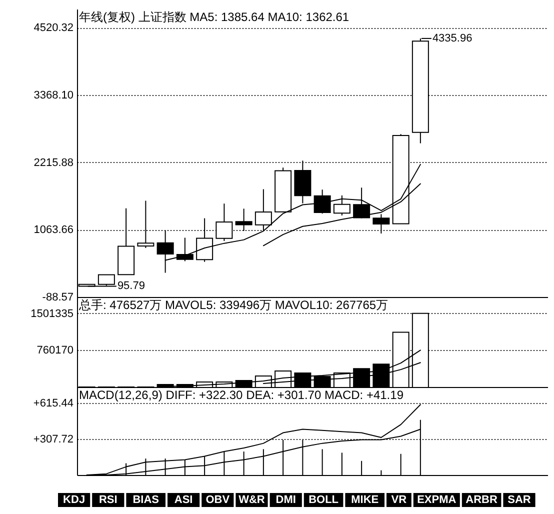 This screenshot has height=514, width=554. Describe the element at coordinates (53, 403) in the screenshot. I see `y-tick-label: +615.44` at that location.